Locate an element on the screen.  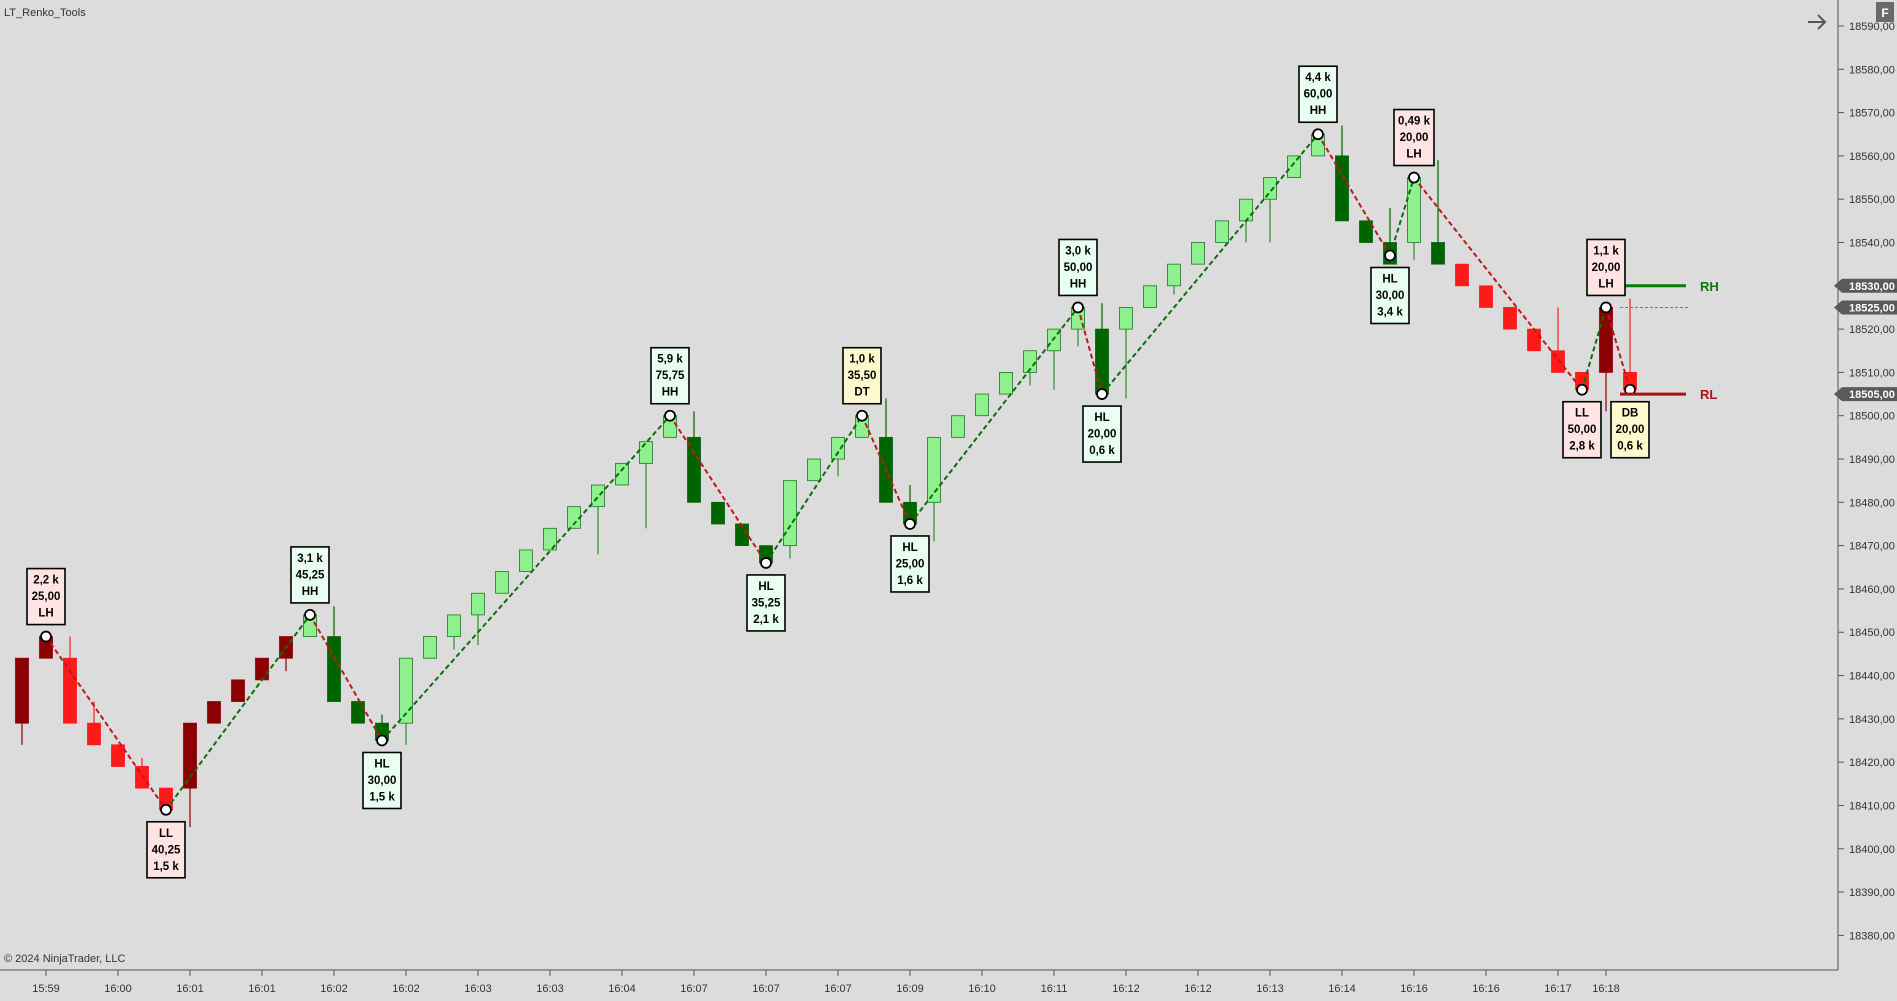
swing-label-line: 1,1 k is located at coordinates (1606, 251).